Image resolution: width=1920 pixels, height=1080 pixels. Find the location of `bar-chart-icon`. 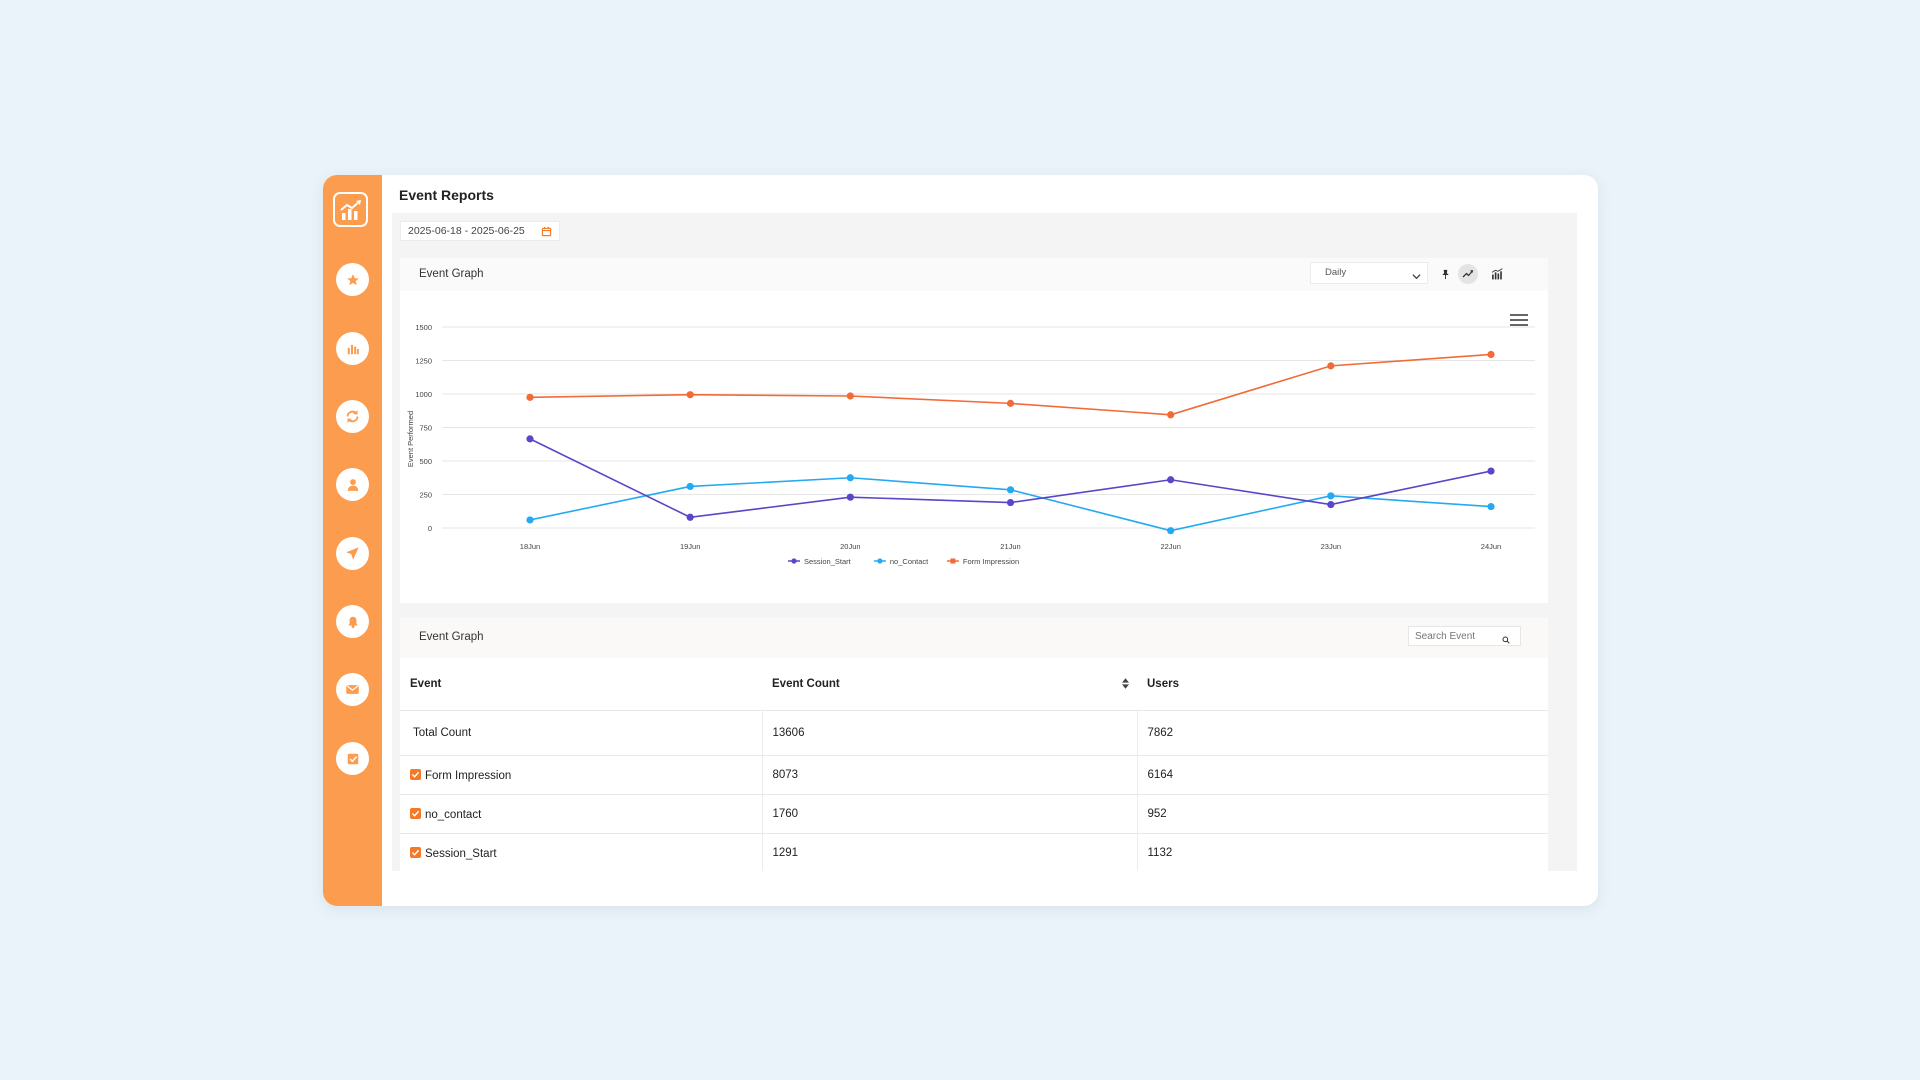

bar-chart-icon is located at coordinates (352, 348).